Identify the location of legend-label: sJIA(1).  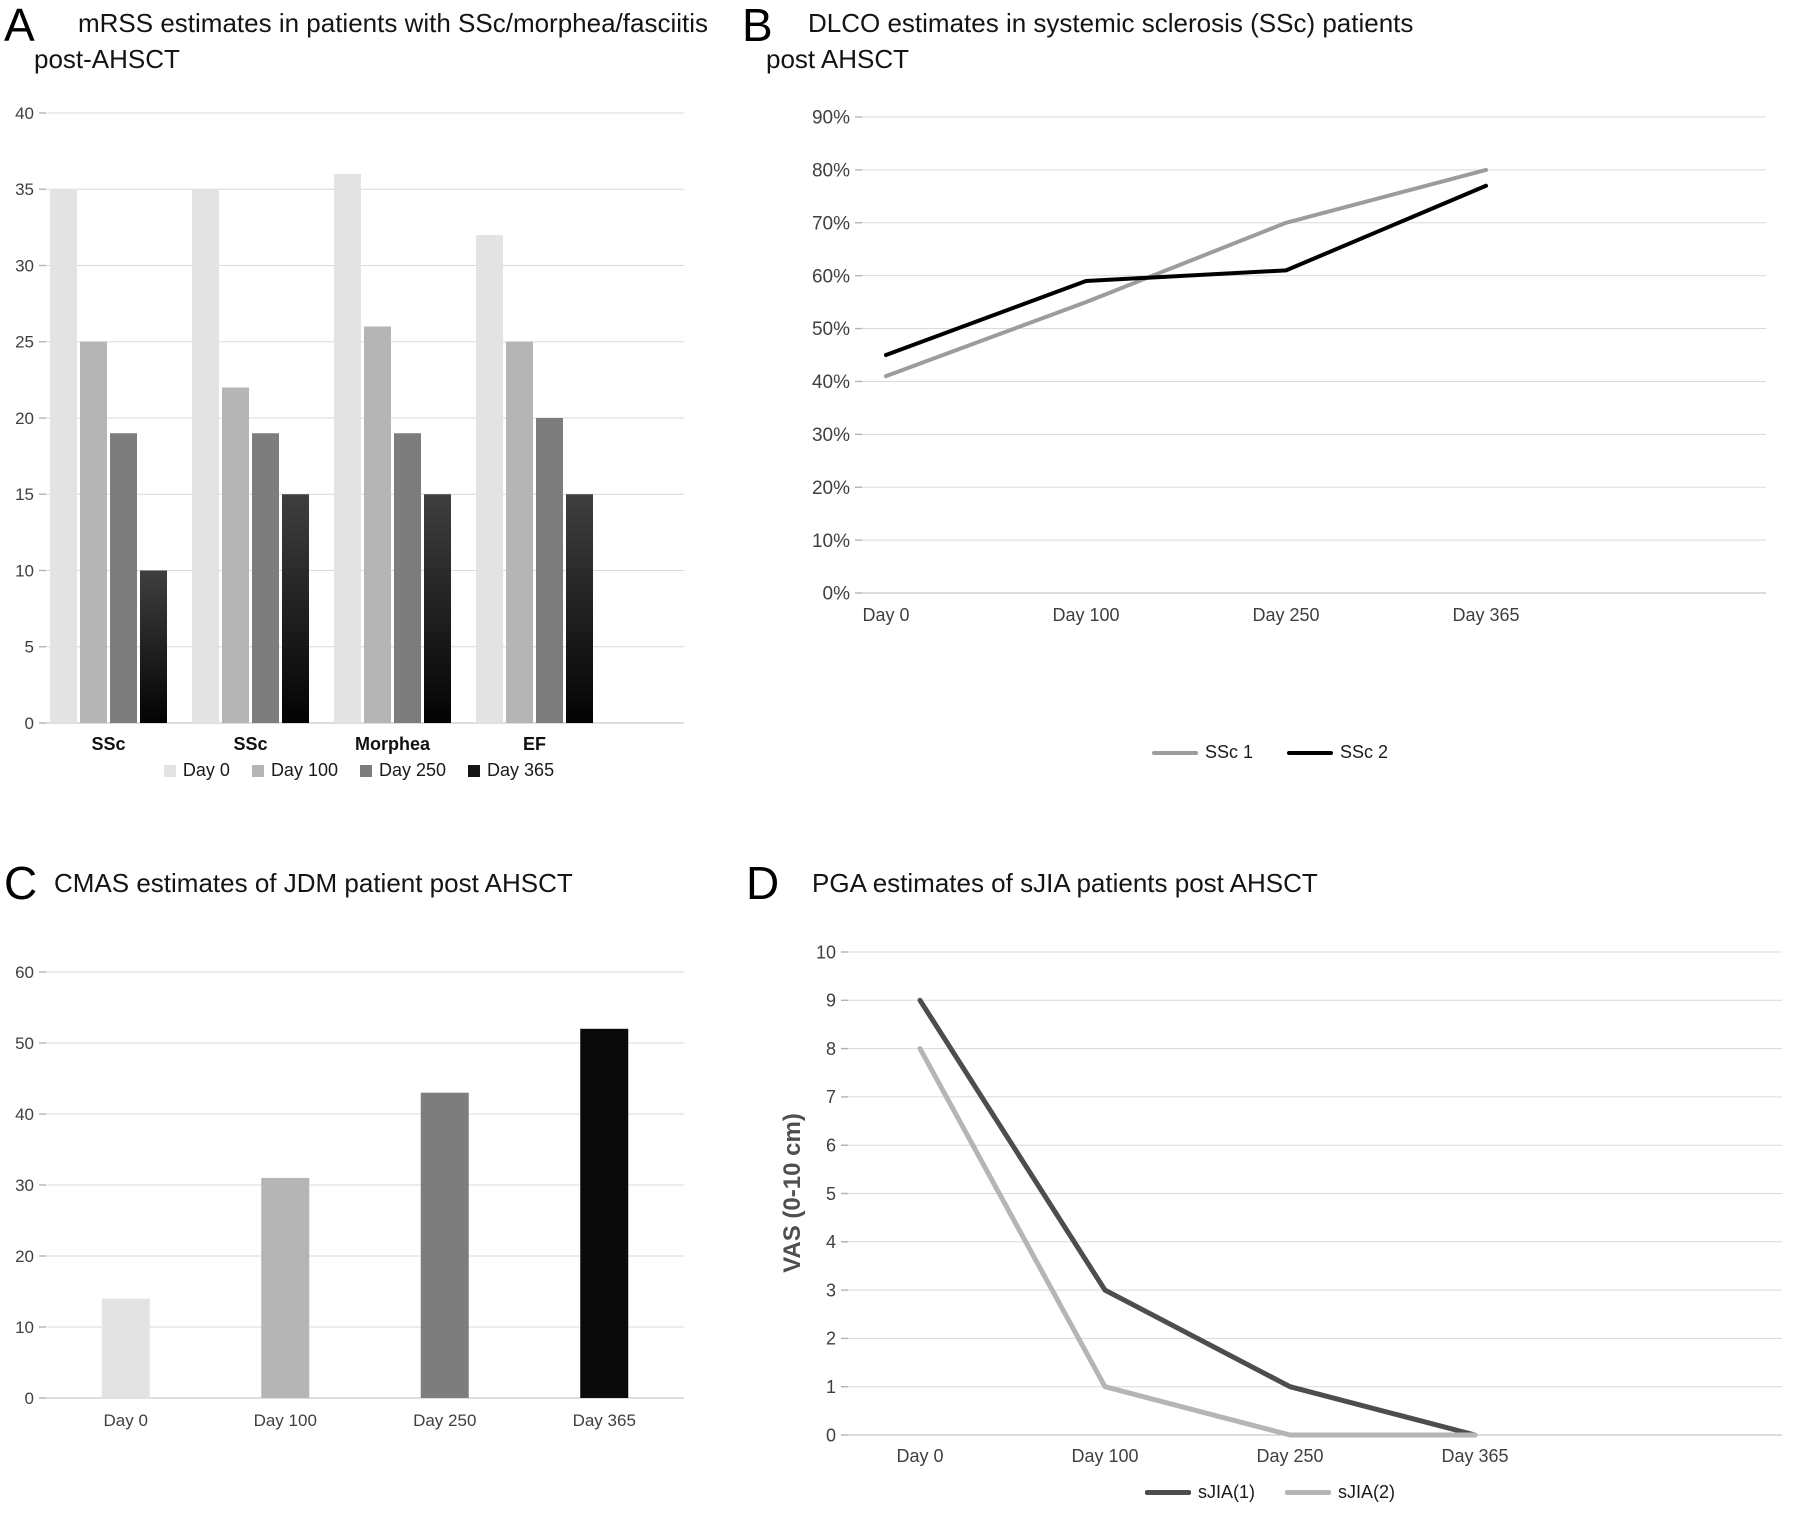
(1226, 1492).